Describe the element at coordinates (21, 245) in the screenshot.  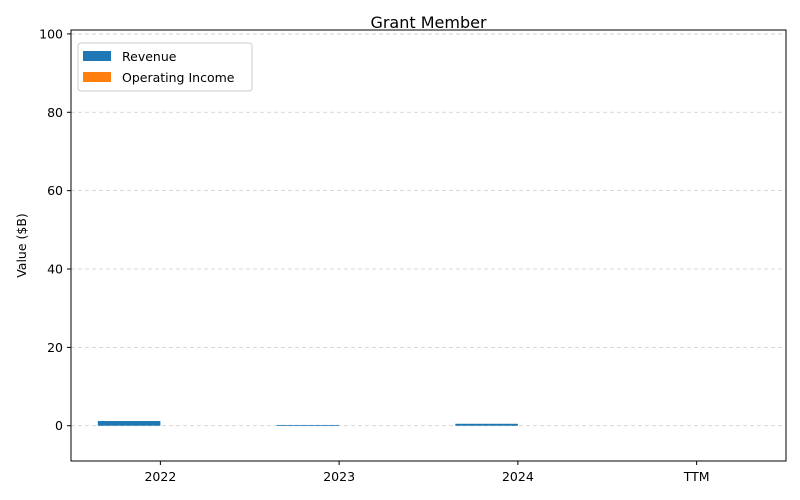
I see `y-axis-label: Value ($B)` at that location.